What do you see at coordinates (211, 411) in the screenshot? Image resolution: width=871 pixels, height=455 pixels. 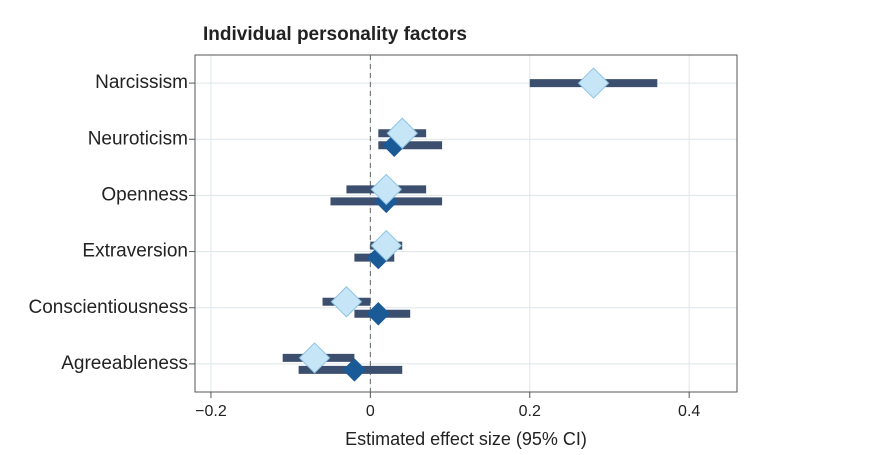 I see `x-tick-label: −0.2` at bounding box center [211, 411].